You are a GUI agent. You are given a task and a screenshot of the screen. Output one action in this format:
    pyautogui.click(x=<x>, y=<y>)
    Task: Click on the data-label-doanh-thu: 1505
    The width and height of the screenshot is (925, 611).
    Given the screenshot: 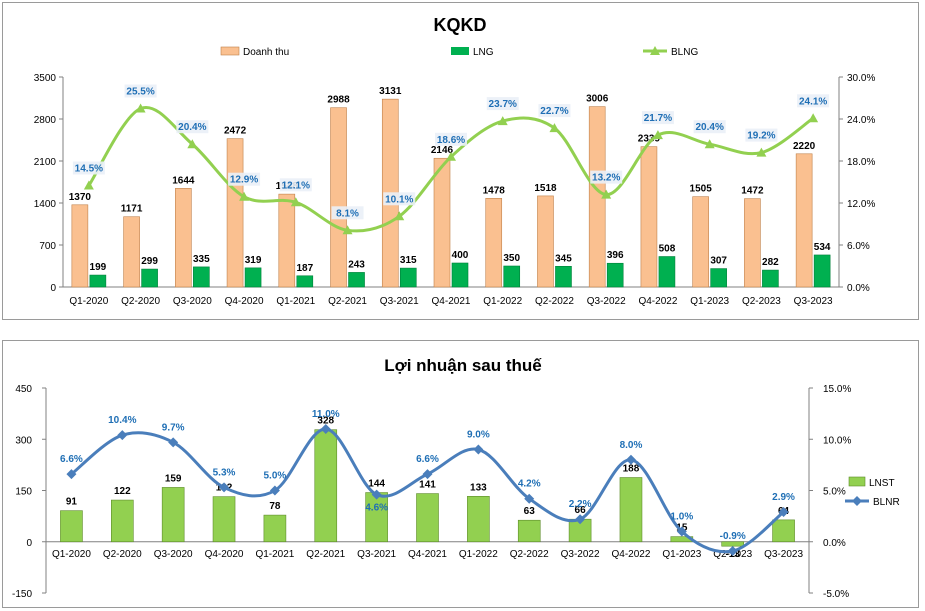 What is the action you would take?
    pyautogui.click(x=701, y=189)
    